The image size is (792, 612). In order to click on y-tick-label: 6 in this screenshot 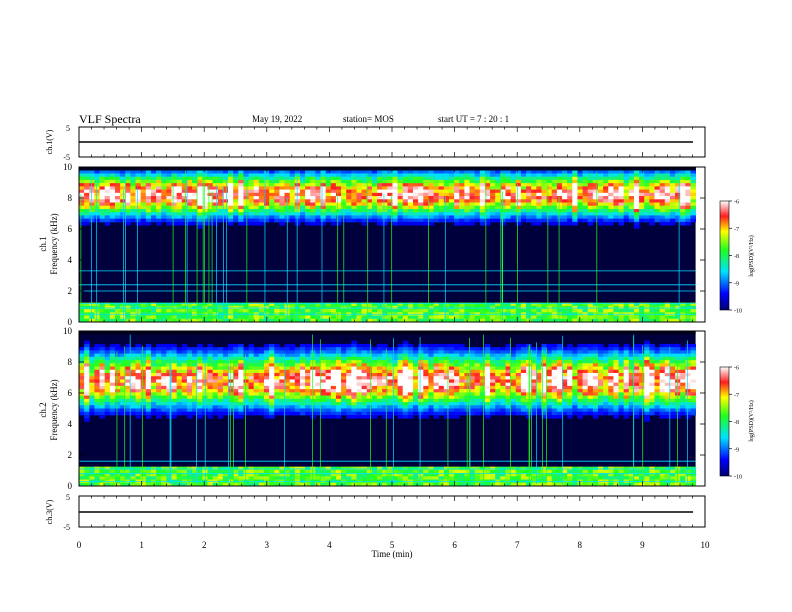, I will do `click(70, 229)`.